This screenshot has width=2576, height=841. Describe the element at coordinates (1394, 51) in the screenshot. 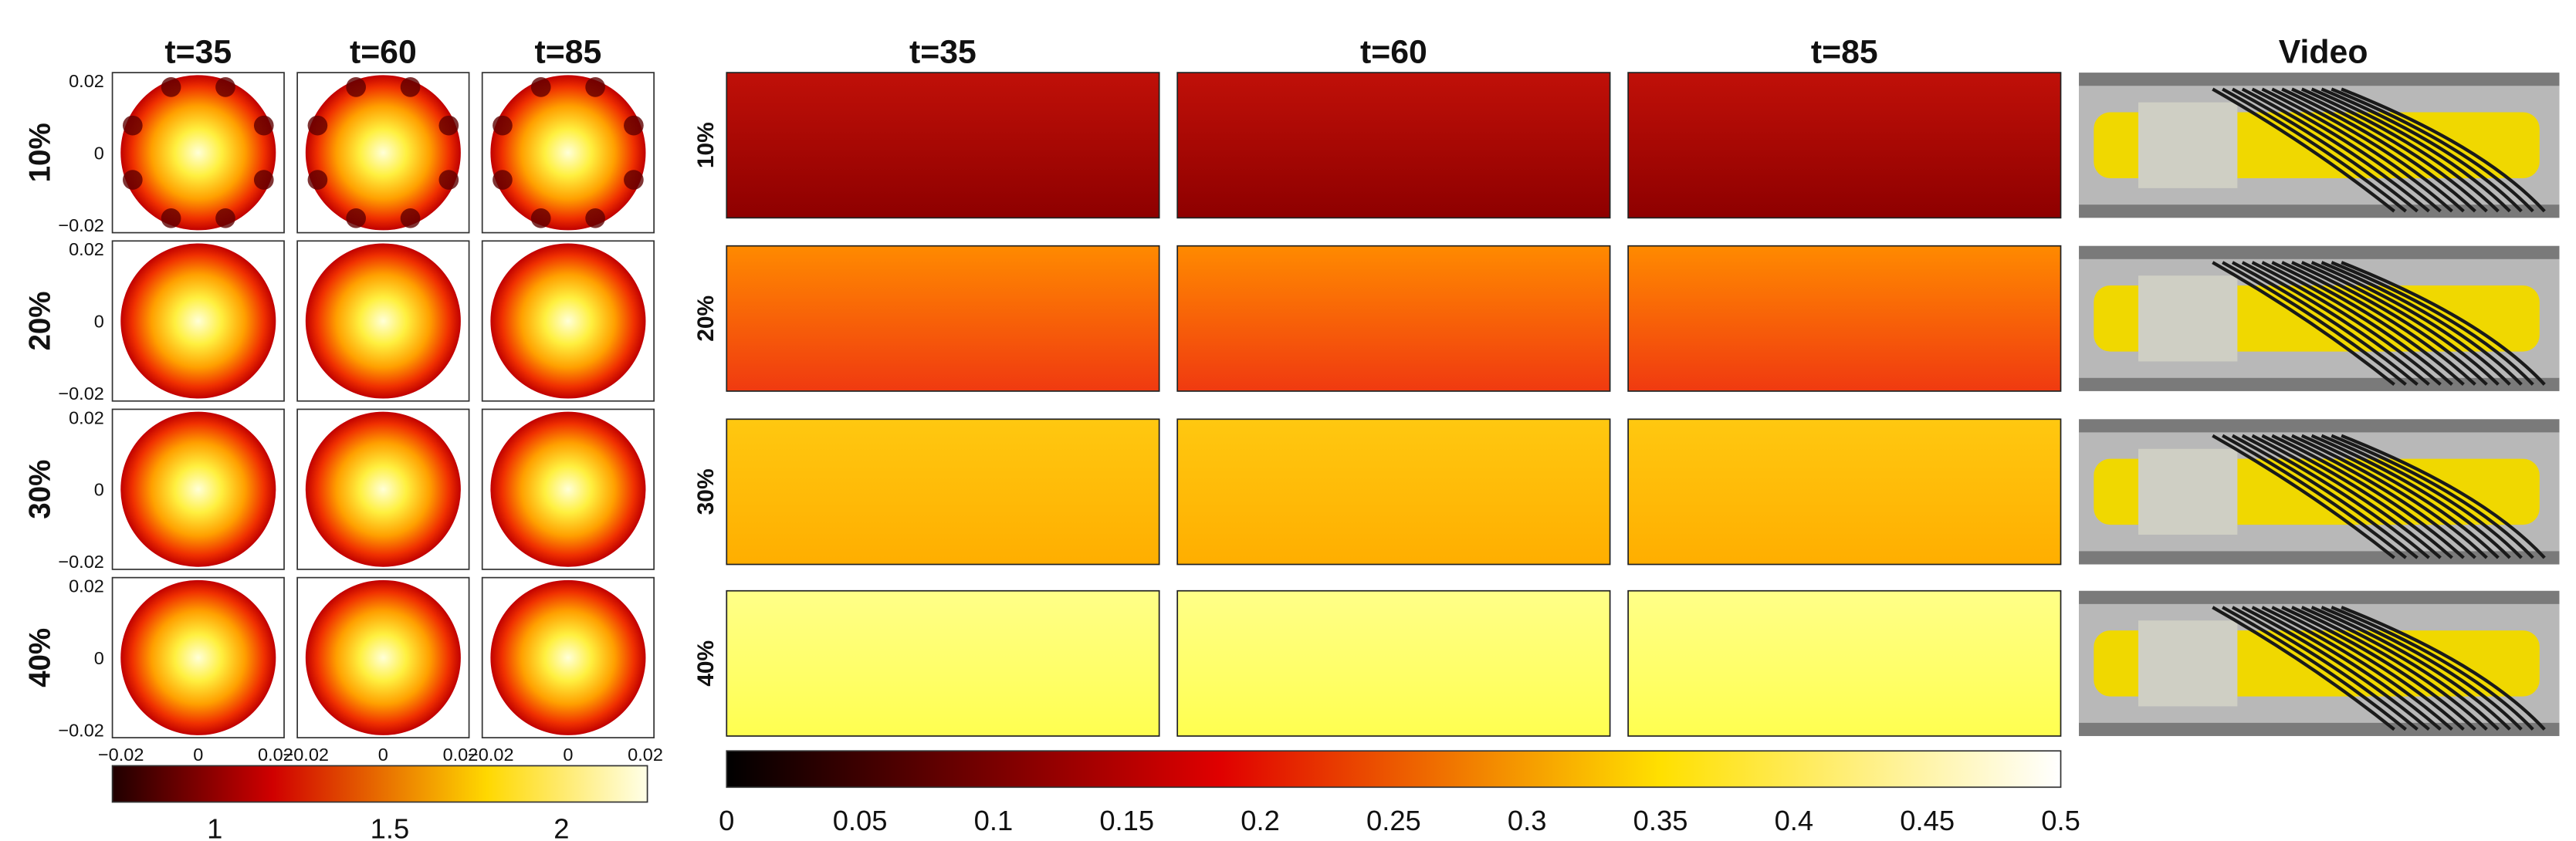

I see `column-header: t=60` at that location.